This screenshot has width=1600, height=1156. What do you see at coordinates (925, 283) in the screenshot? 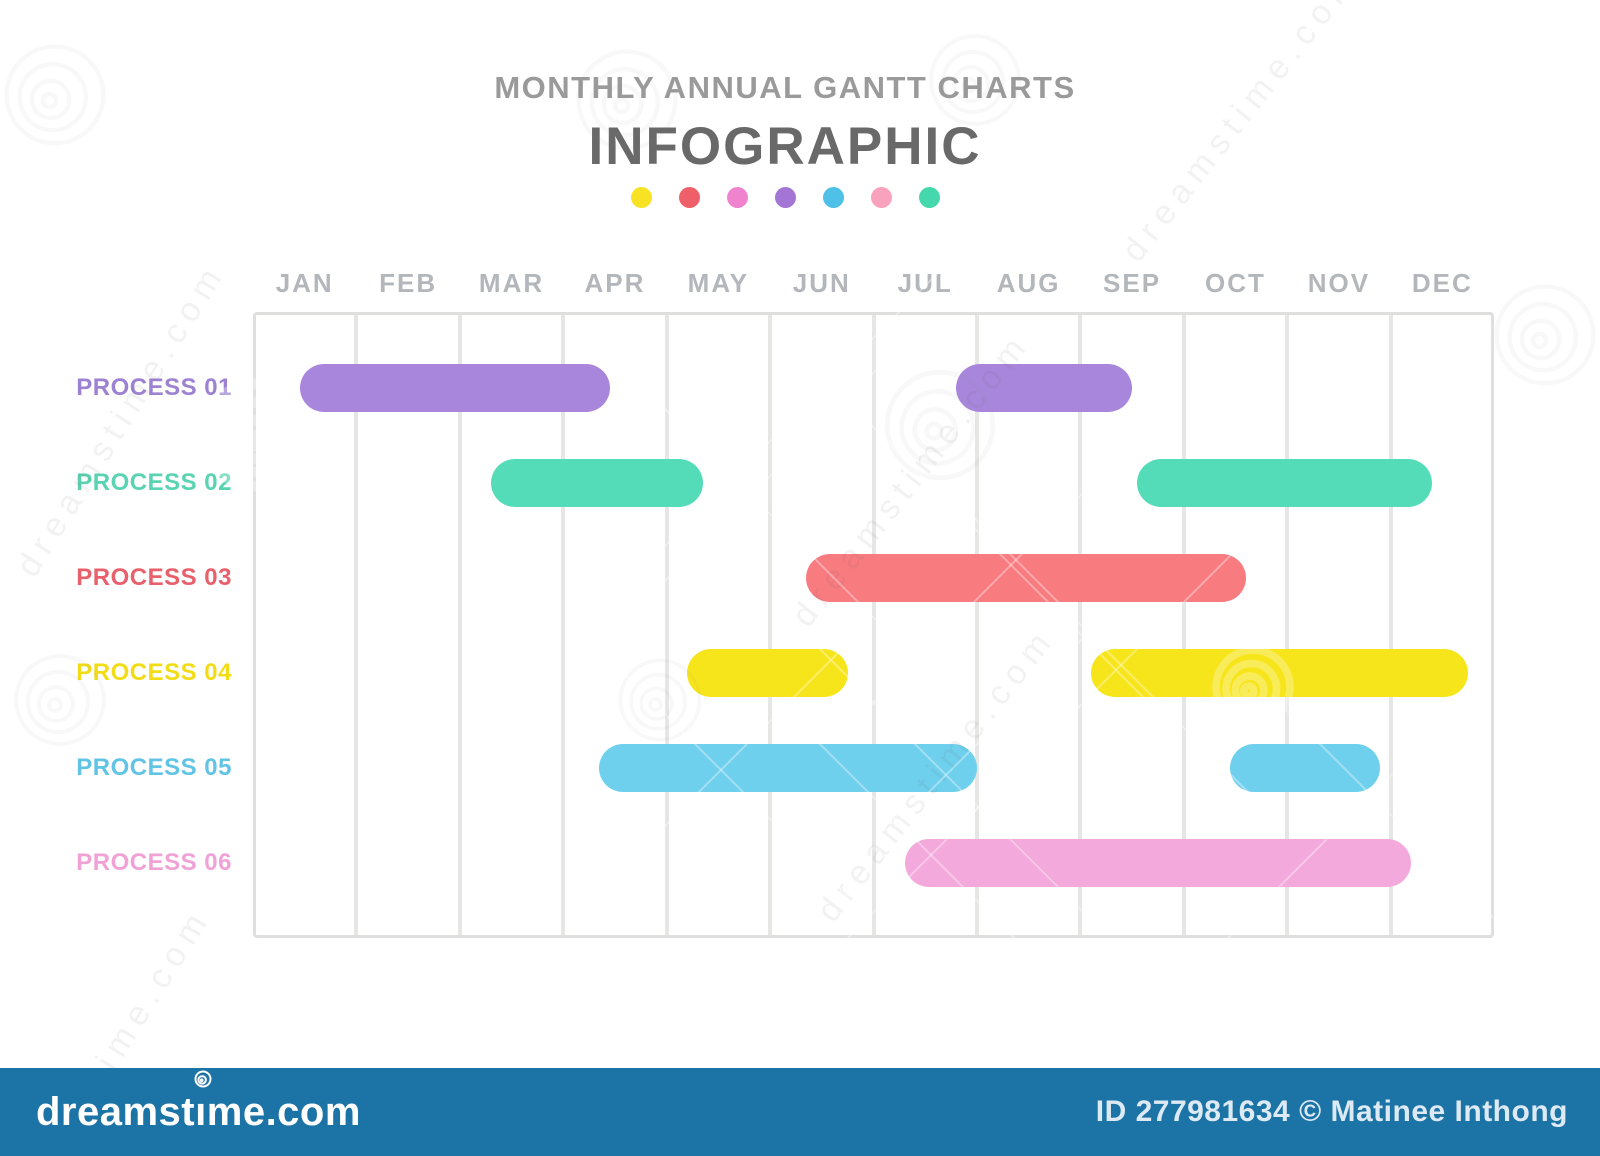
I see `month-label-jul: JUL` at bounding box center [925, 283].